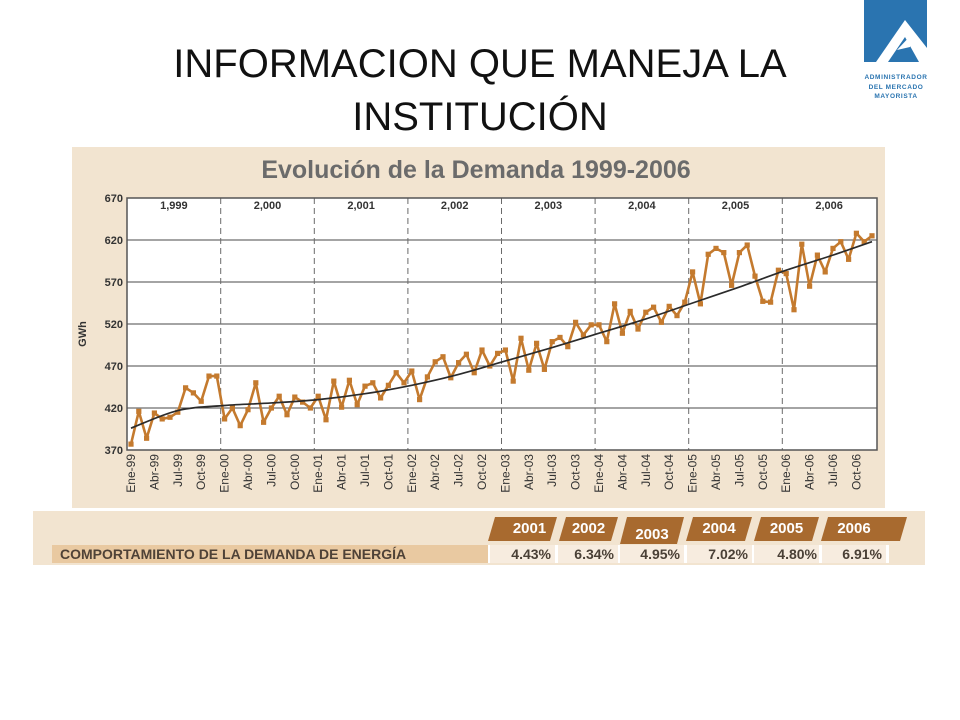 The width and height of the screenshot is (960, 720). Describe the element at coordinates (435, 472) in the screenshot. I see `x-tick-label: Abr-02` at that location.